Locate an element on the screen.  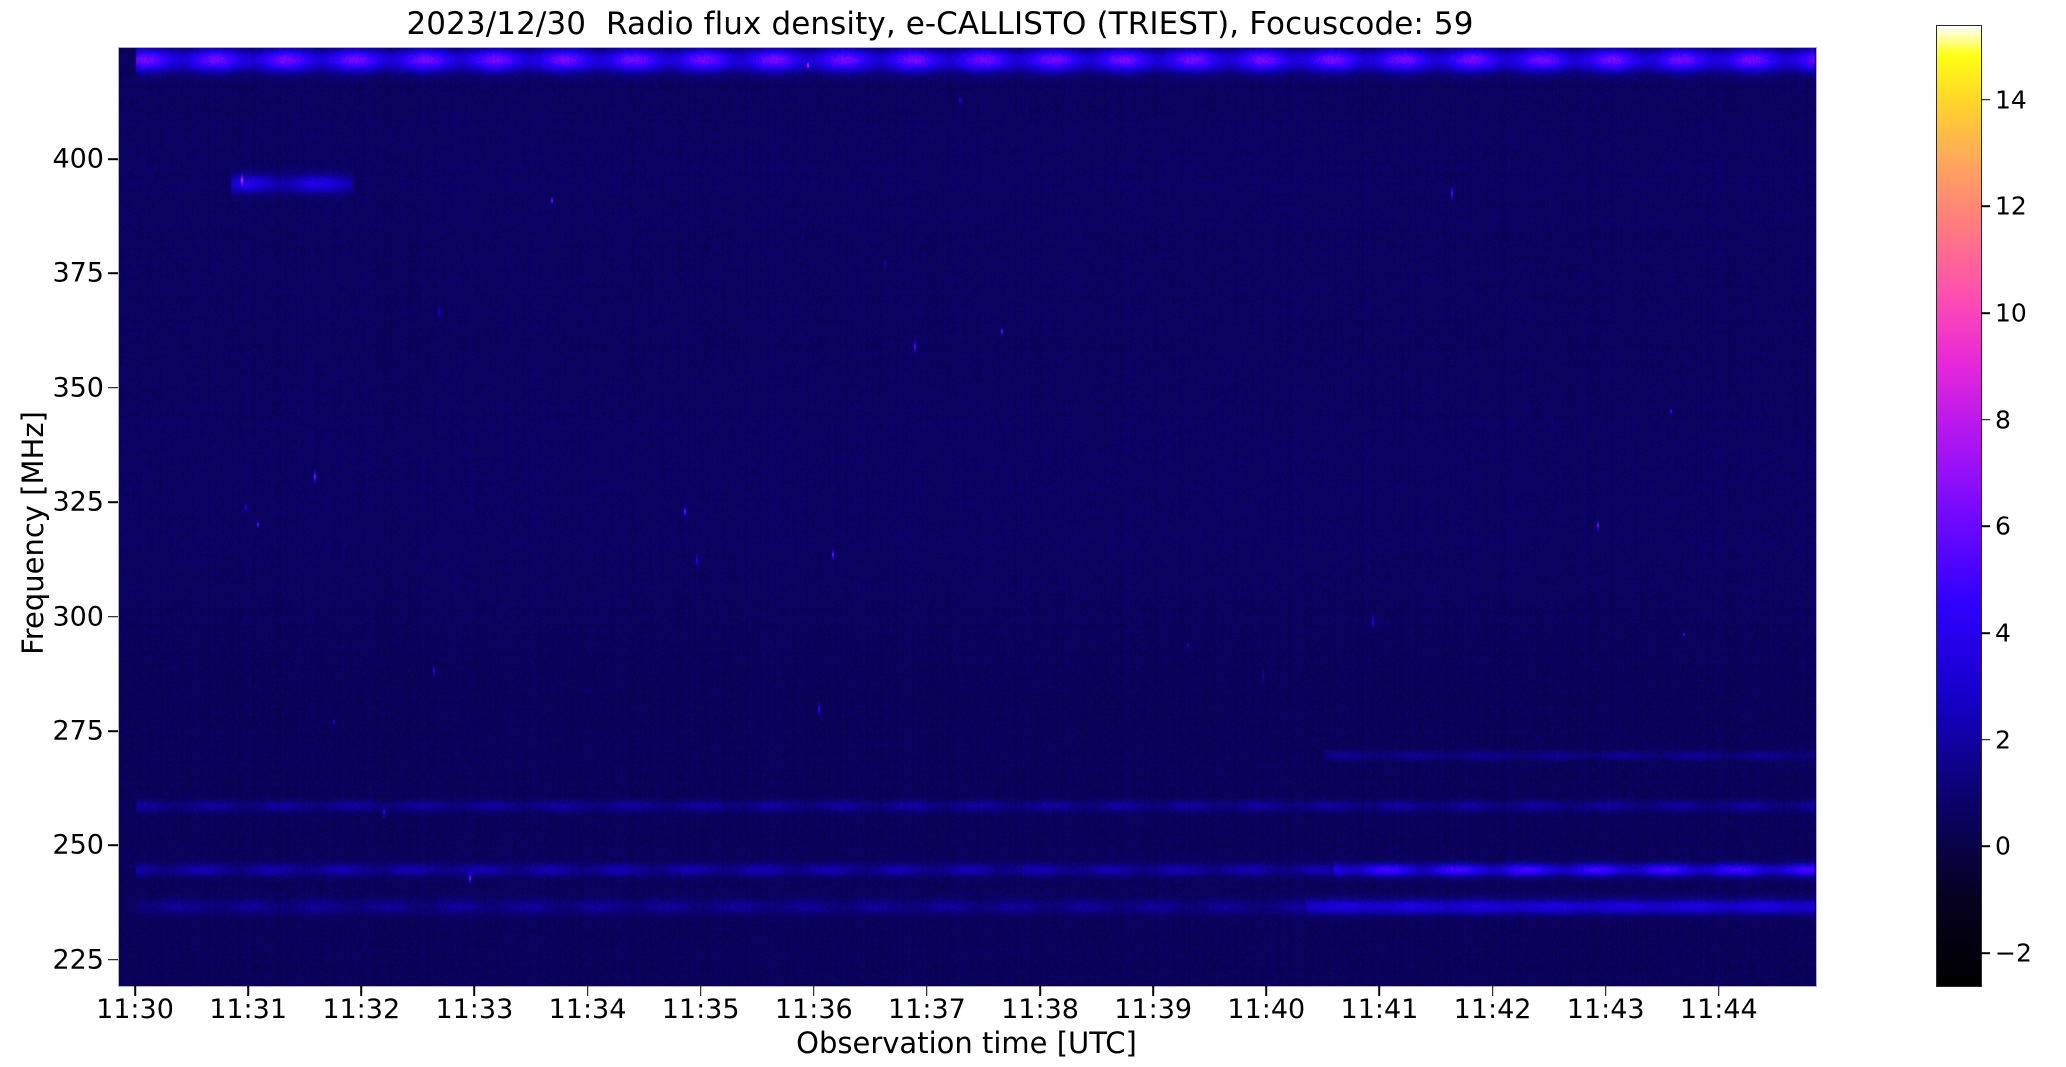
colorbar-tick-label: 8 is located at coordinates (2003, 420).